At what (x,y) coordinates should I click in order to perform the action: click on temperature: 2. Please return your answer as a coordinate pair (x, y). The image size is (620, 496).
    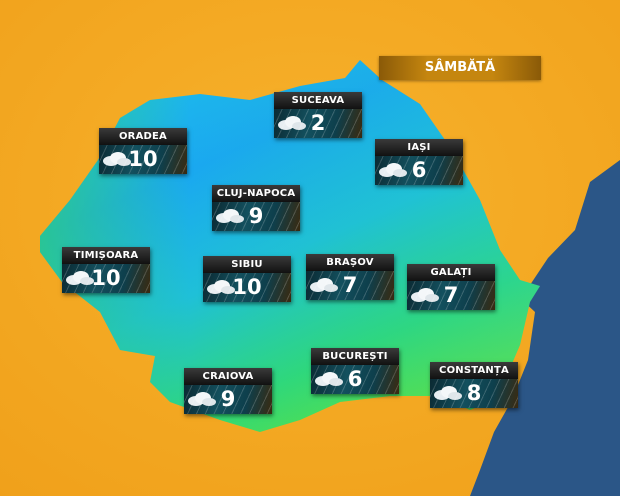
    Looking at the image, I should click on (318, 123).